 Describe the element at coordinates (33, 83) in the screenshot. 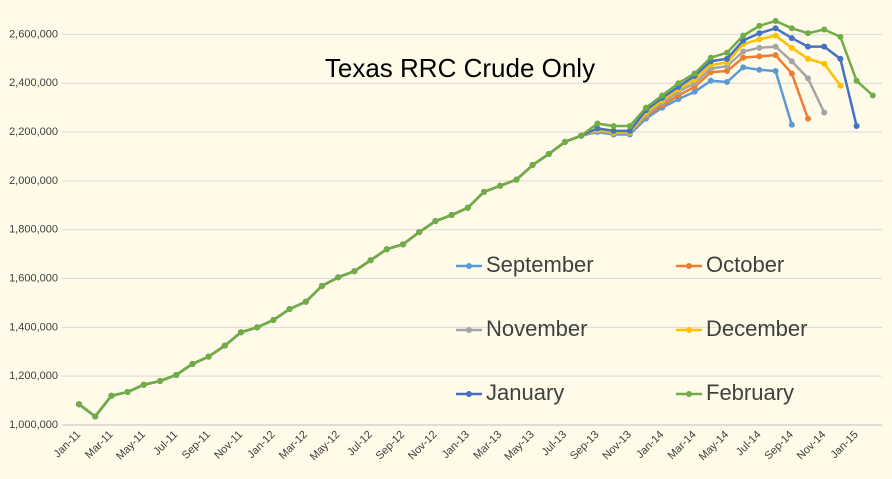

I see `y-tick-label: 2,400,000` at that location.